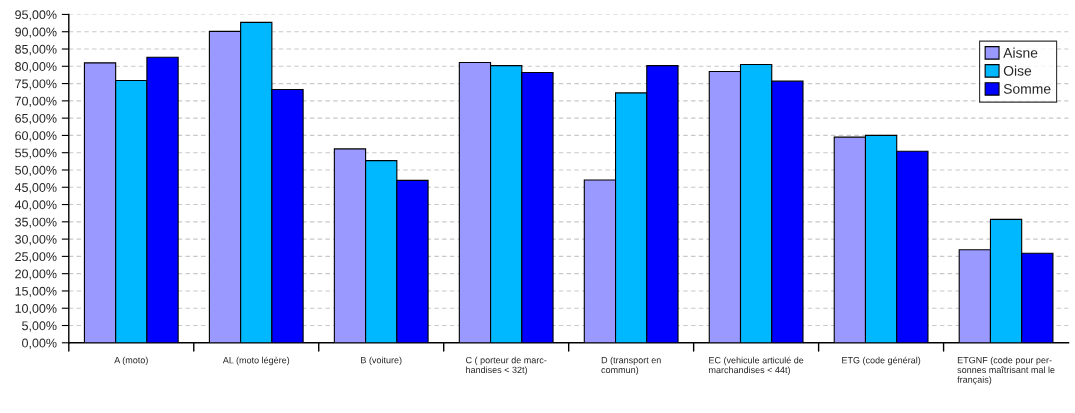 The image size is (1075, 413). Describe the element at coordinates (36, 136) in the screenshot. I see `y-tick-label: 60,00%` at that location.